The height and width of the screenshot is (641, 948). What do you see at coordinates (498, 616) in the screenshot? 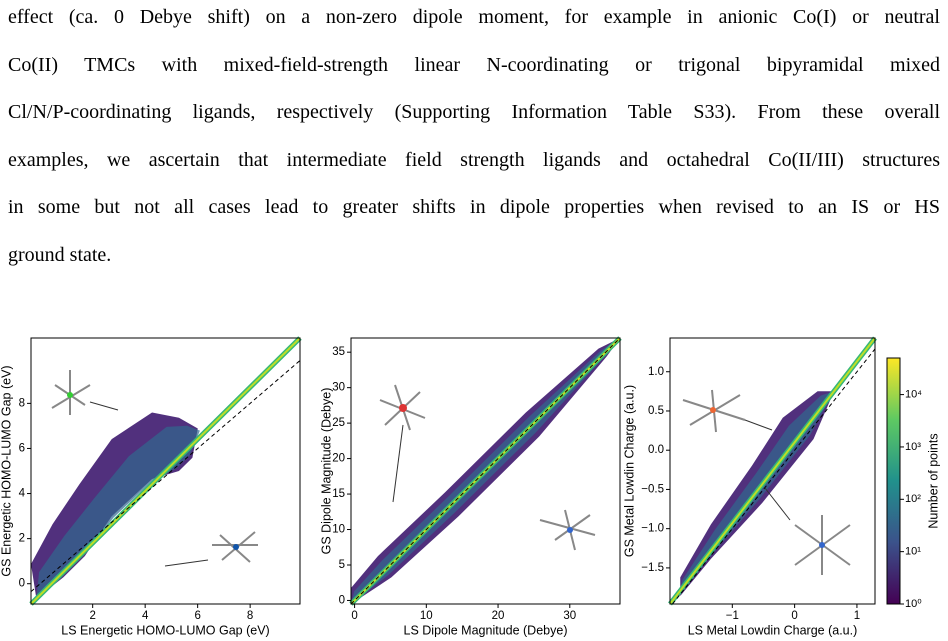
I see `x-tick-label: 20` at bounding box center [498, 616].